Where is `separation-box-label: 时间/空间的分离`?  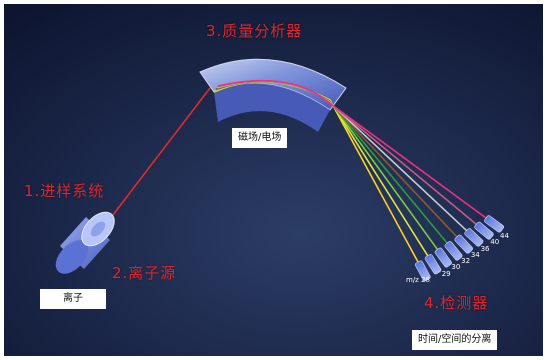 separation-box-label: 时间/空间的分离 is located at coordinates (455, 340).